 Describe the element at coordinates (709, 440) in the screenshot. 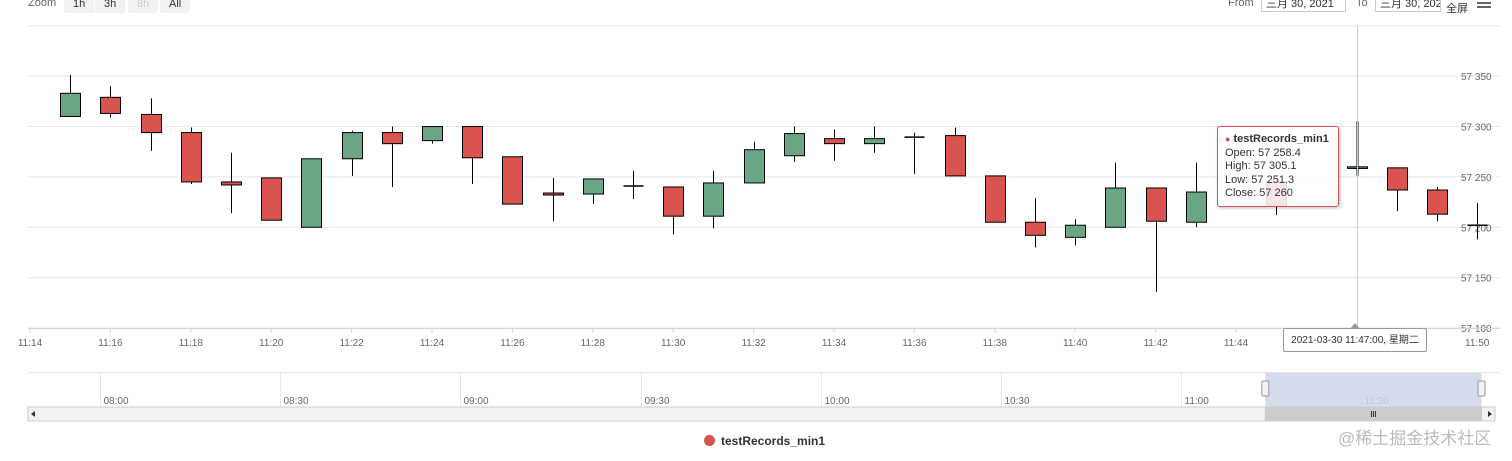

I see `legend-symbol-icon` at that location.